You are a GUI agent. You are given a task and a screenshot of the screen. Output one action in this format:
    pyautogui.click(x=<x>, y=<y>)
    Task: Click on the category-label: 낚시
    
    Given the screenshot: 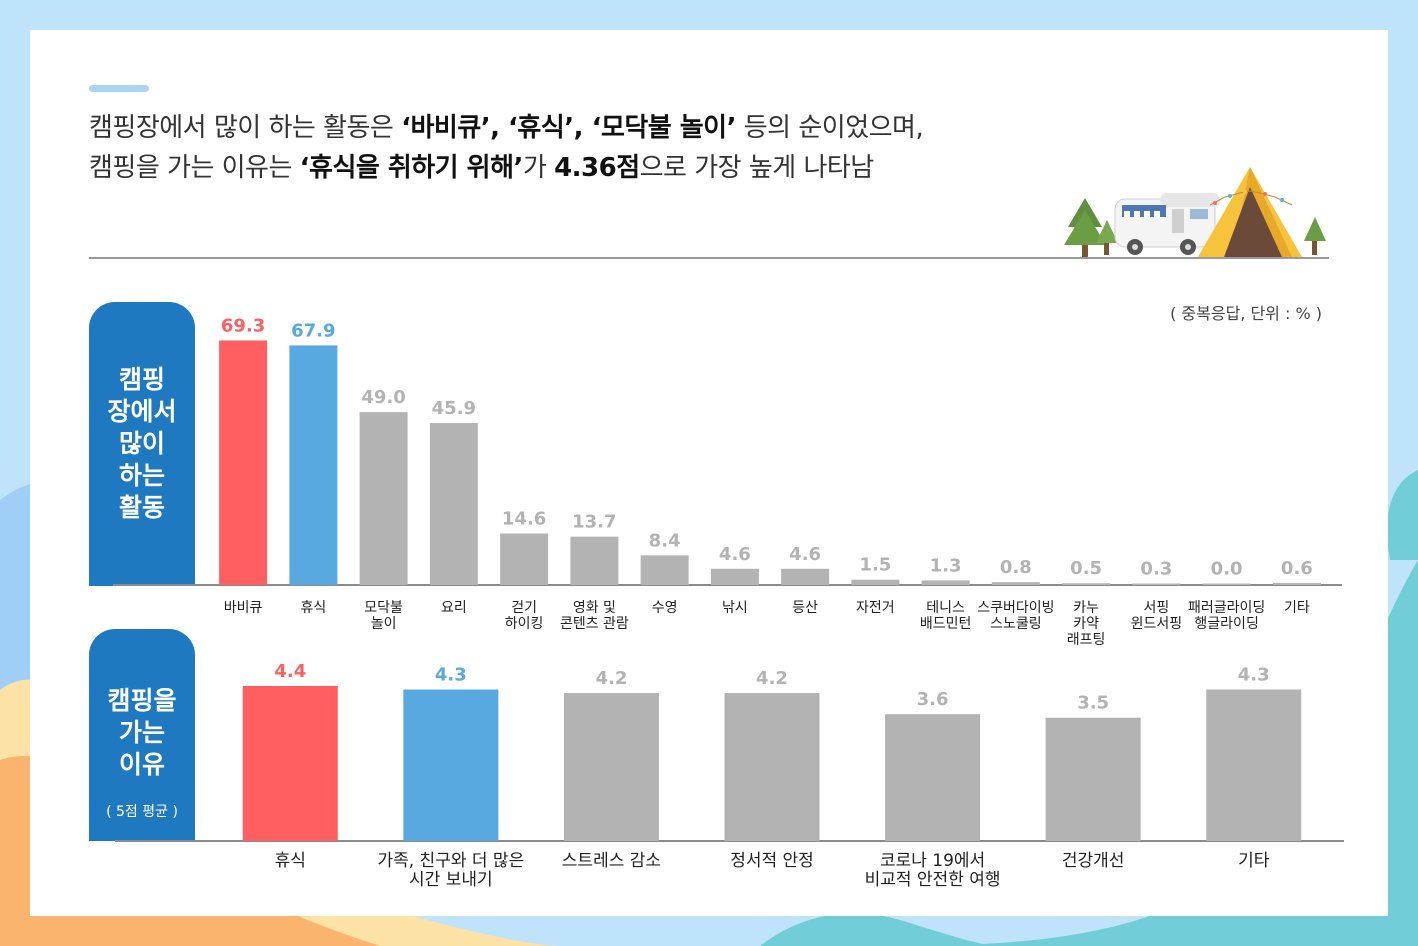 What is the action you would take?
    pyautogui.click(x=735, y=608)
    